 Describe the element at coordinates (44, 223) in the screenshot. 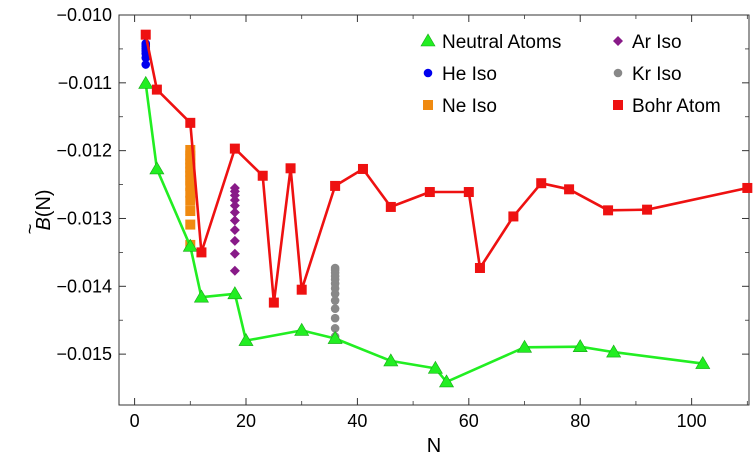

I see `y-axis-label-main: B` at that location.